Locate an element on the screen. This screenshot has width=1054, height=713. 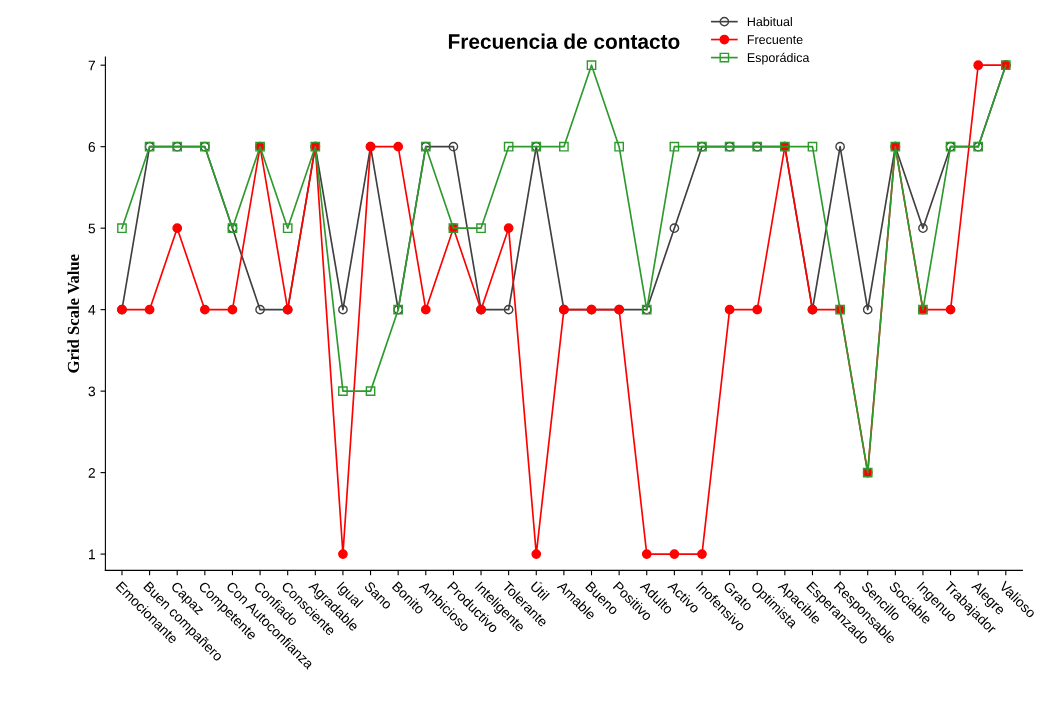
y-tick-label: 5 is located at coordinates (92, 228).